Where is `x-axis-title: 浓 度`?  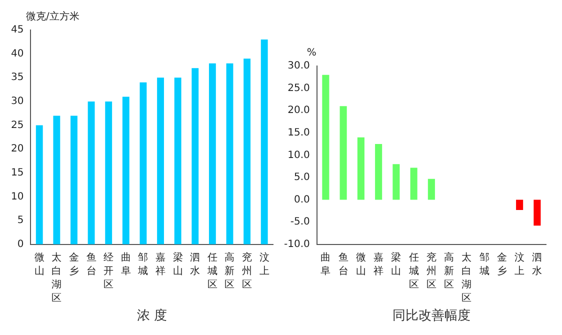 x-axis-title: 浓 度 is located at coordinates (151, 316).